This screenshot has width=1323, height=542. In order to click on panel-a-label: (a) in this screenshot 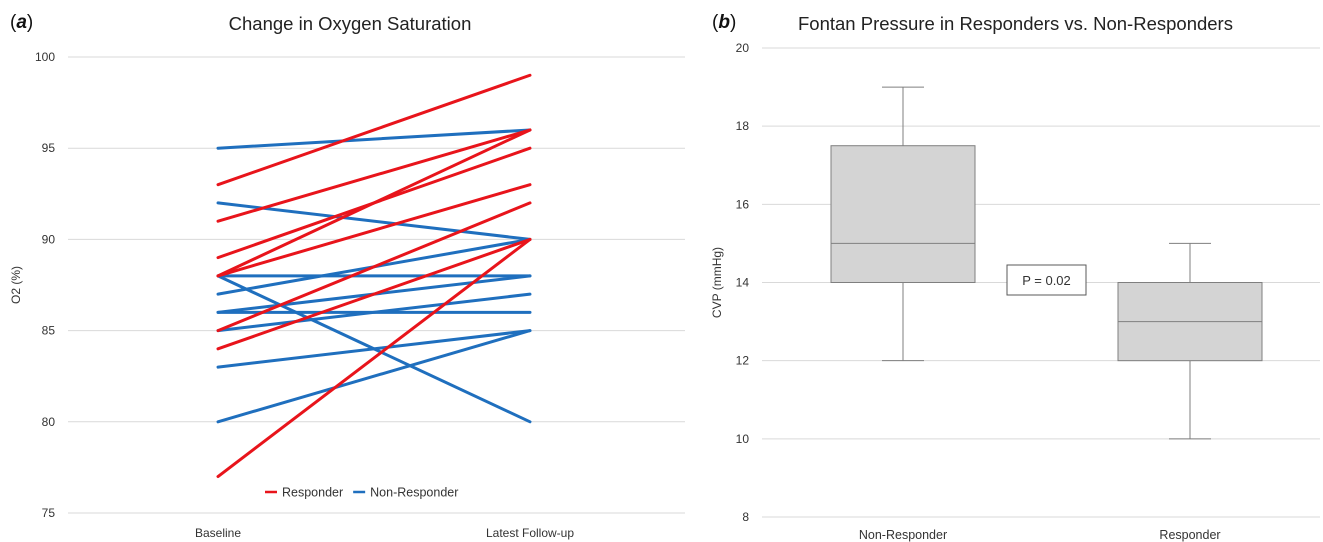, I will do `click(22, 22)`.